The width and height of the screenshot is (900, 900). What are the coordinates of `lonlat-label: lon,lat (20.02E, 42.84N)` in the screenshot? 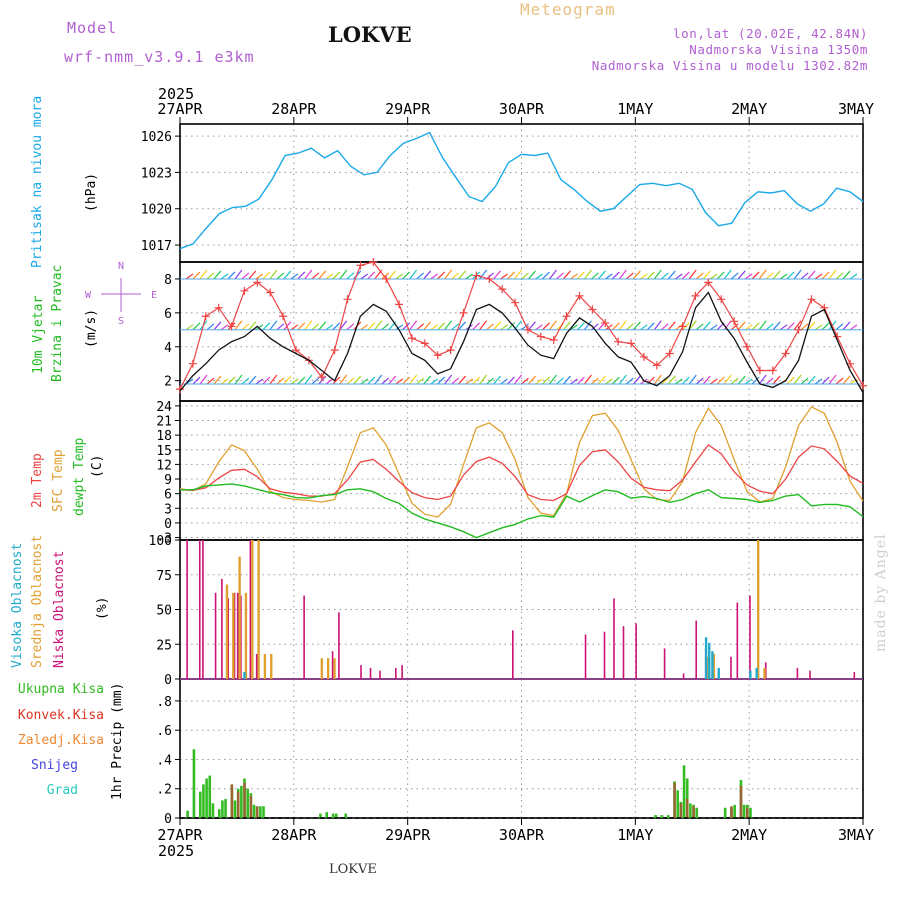 It's located at (770, 33).